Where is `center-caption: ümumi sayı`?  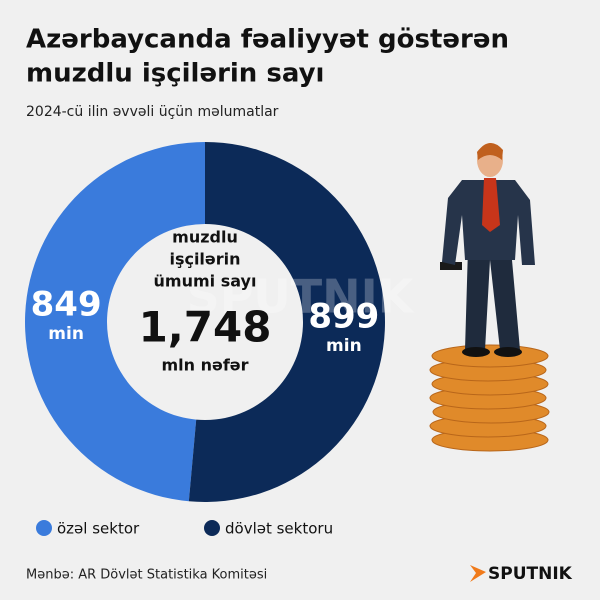
center-caption: ümumi sayı is located at coordinates (205, 281).